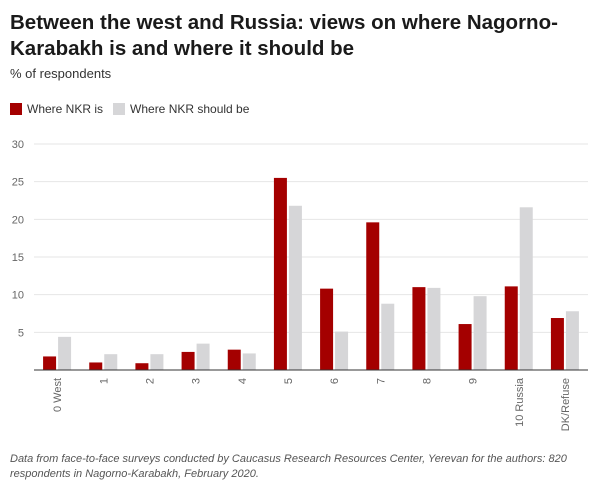  What do you see at coordinates (289, 381) in the screenshot?
I see `x-tick-label: 5` at bounding box center [289, 381].